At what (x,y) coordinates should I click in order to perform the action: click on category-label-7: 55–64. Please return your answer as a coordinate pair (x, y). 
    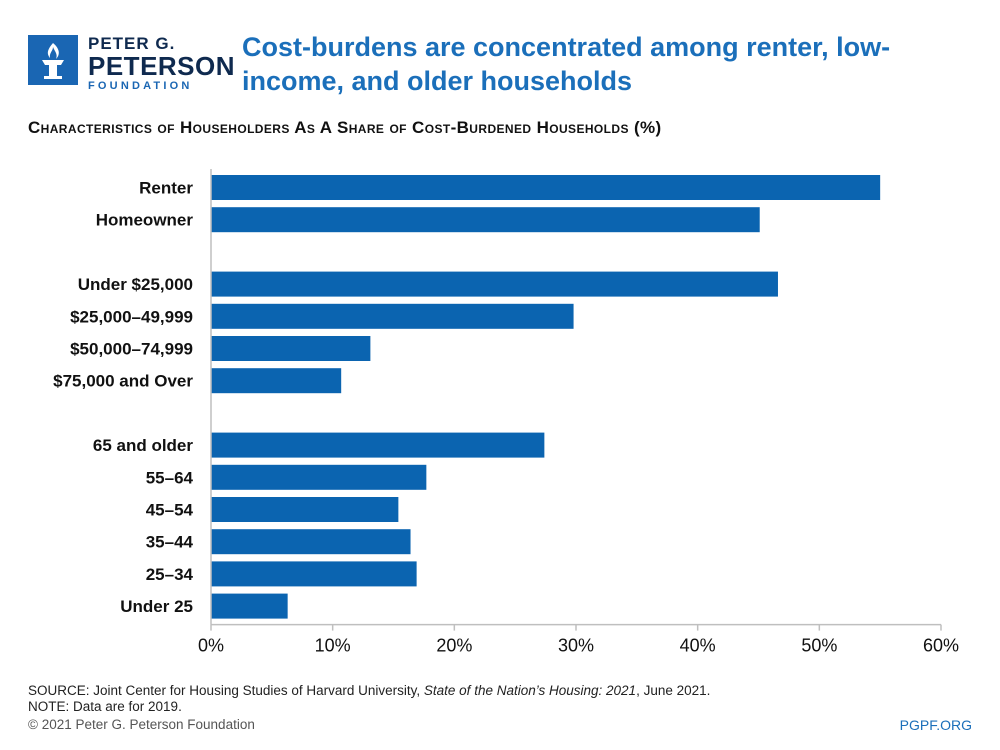
    Looking at the image, I should click on (170, 477).